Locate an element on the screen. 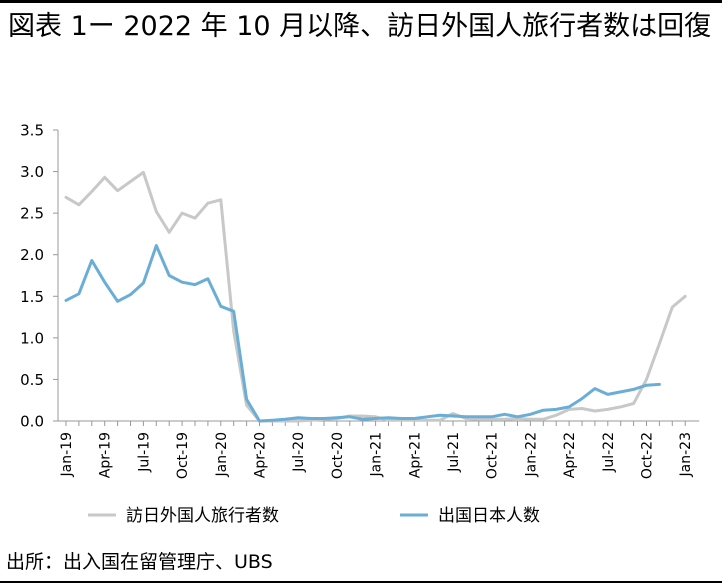 This screenshot has height=583, width=722. y-tick-label: 3.0 is located at coordinates (32, 172).